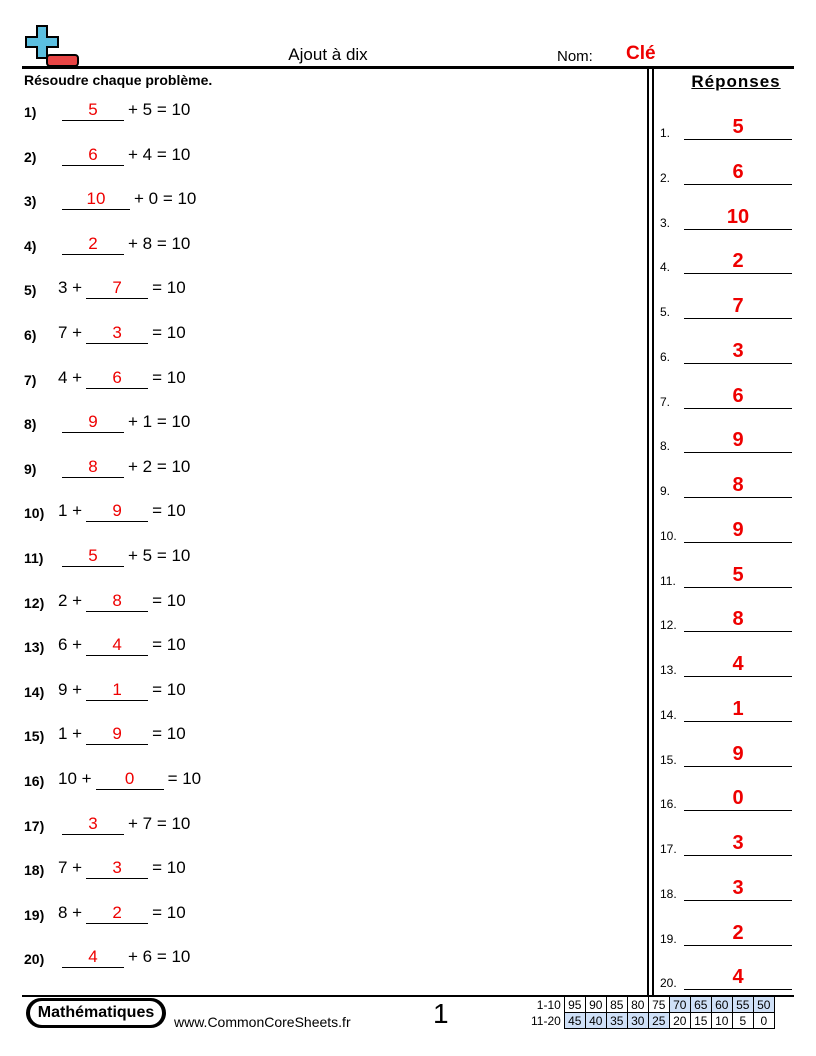  I want to click on score-row-label: 1-10, so click(548, 1004).